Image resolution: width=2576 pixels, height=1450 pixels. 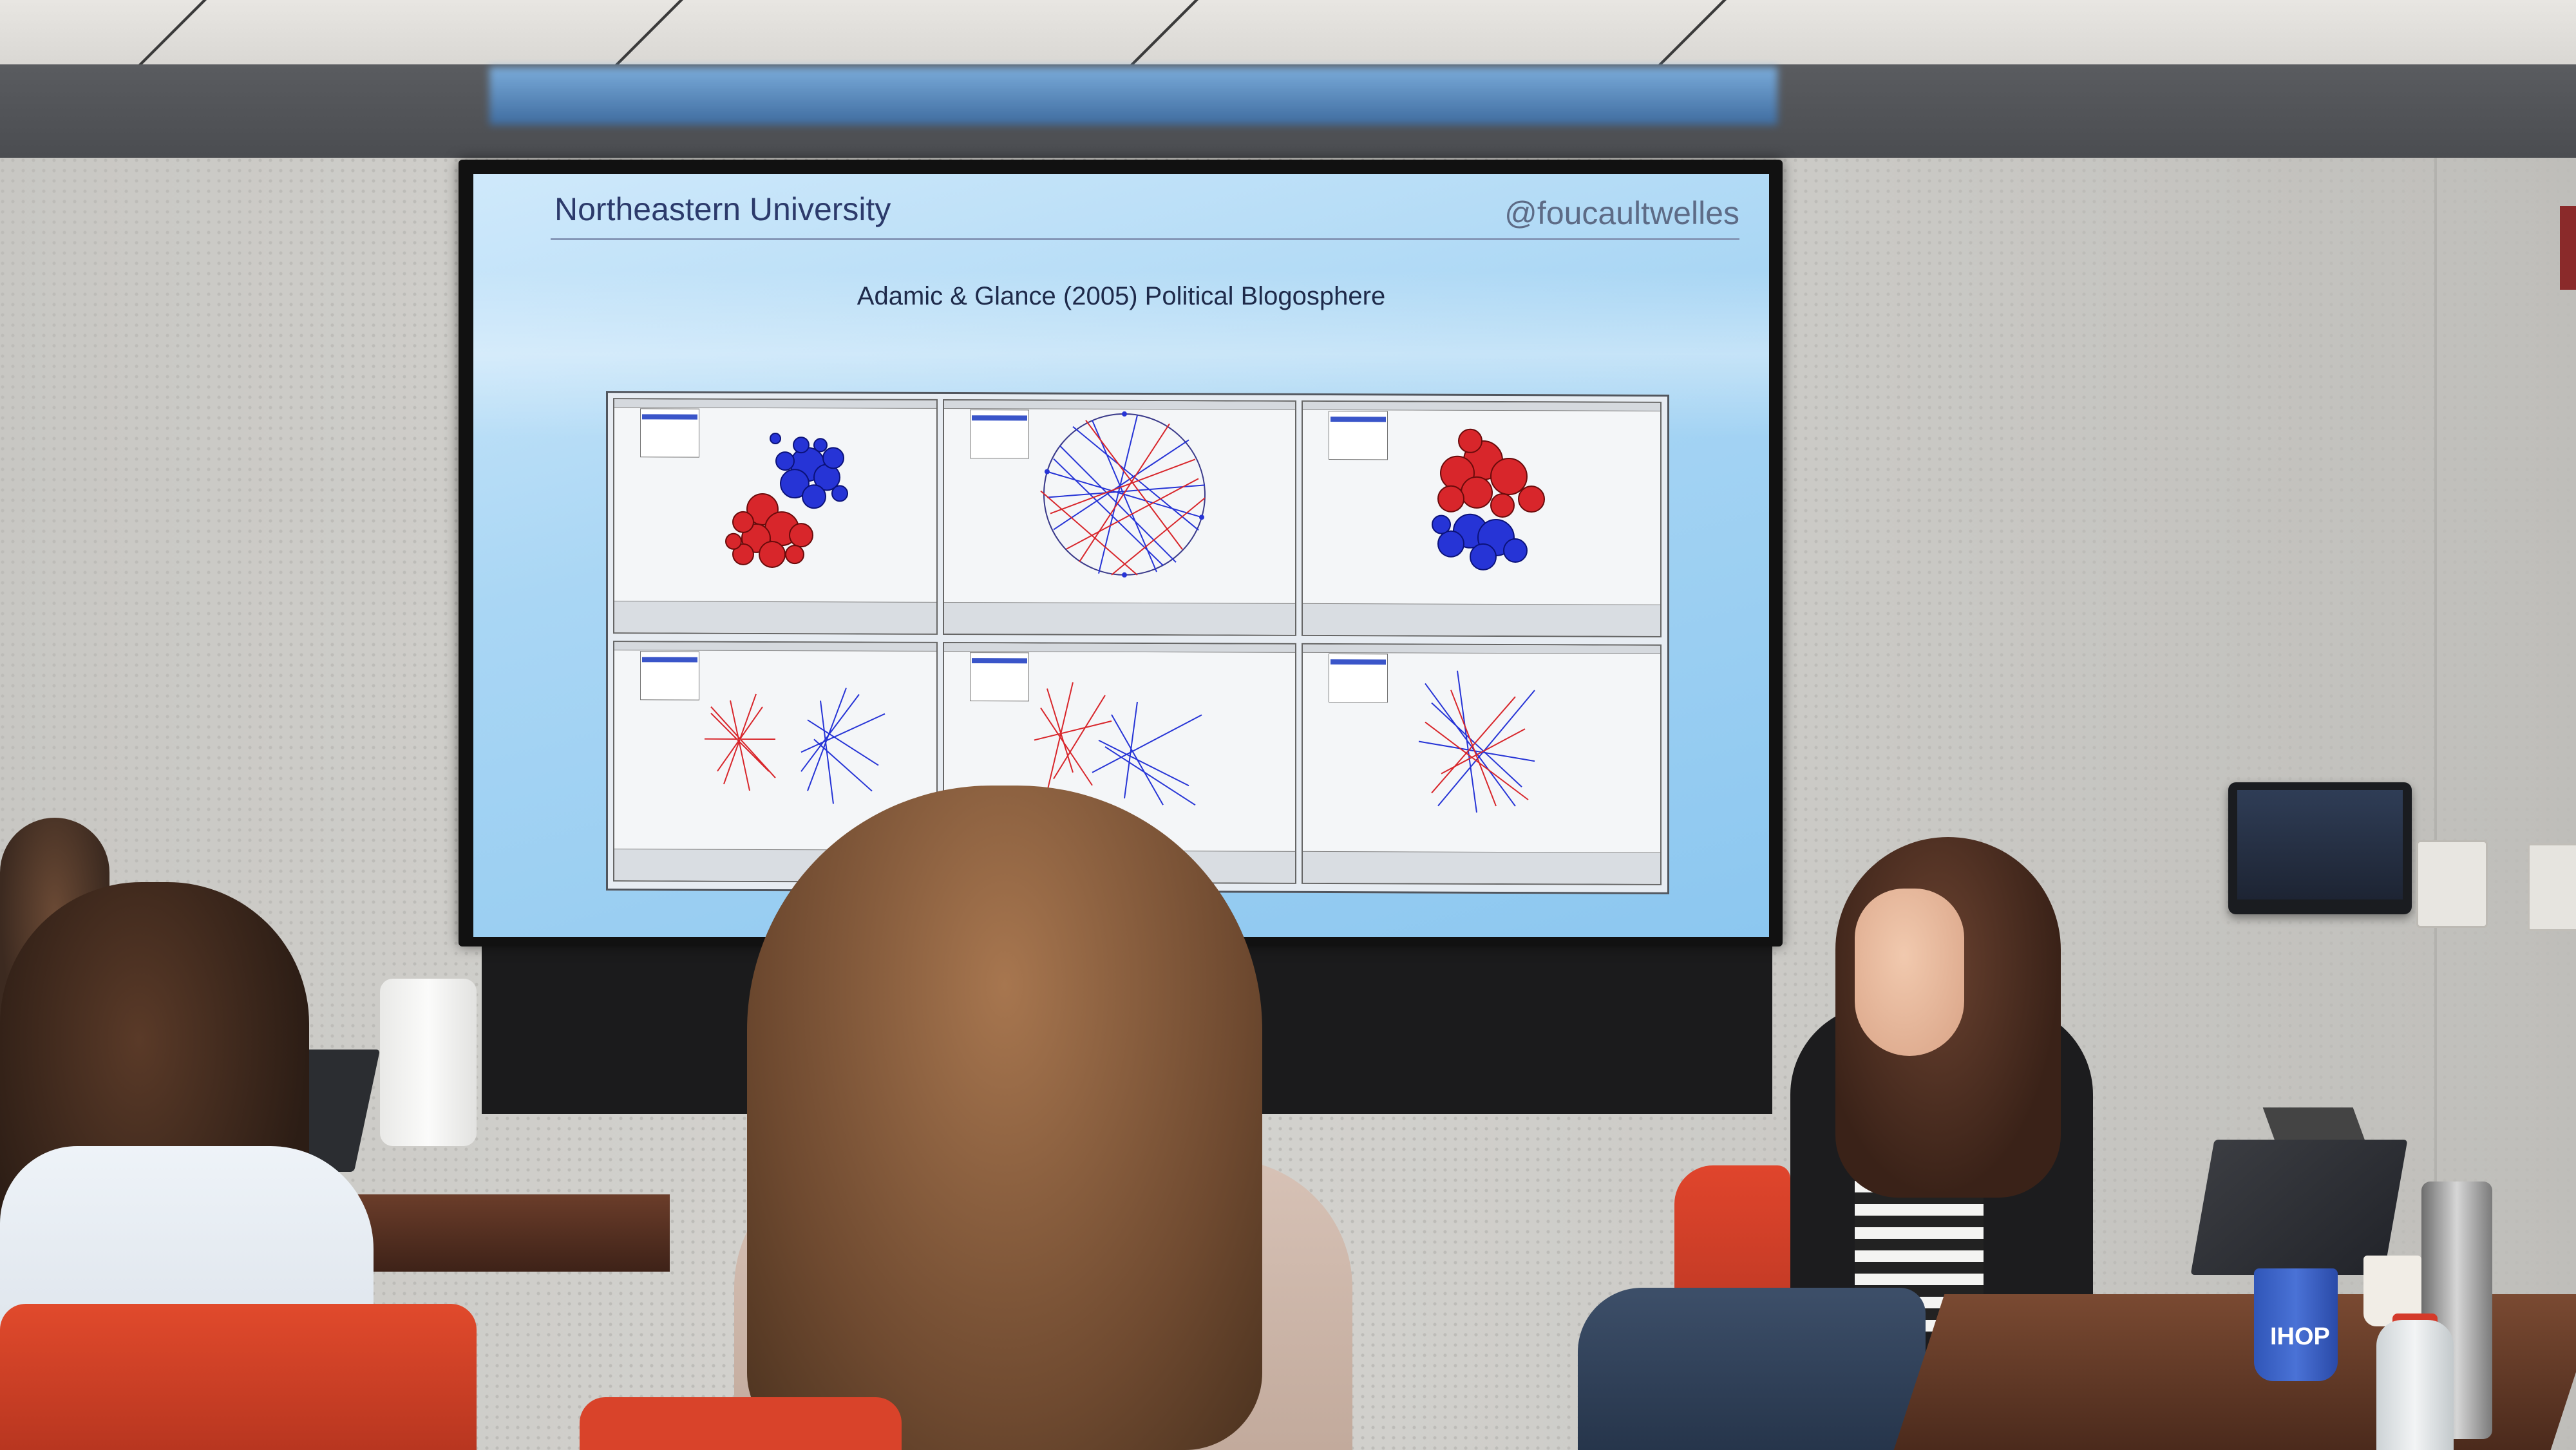 What do you see at coordinates (496, 1233) in the screenshot?
I see `conference-table-left` at bounding box center [496, 1233].